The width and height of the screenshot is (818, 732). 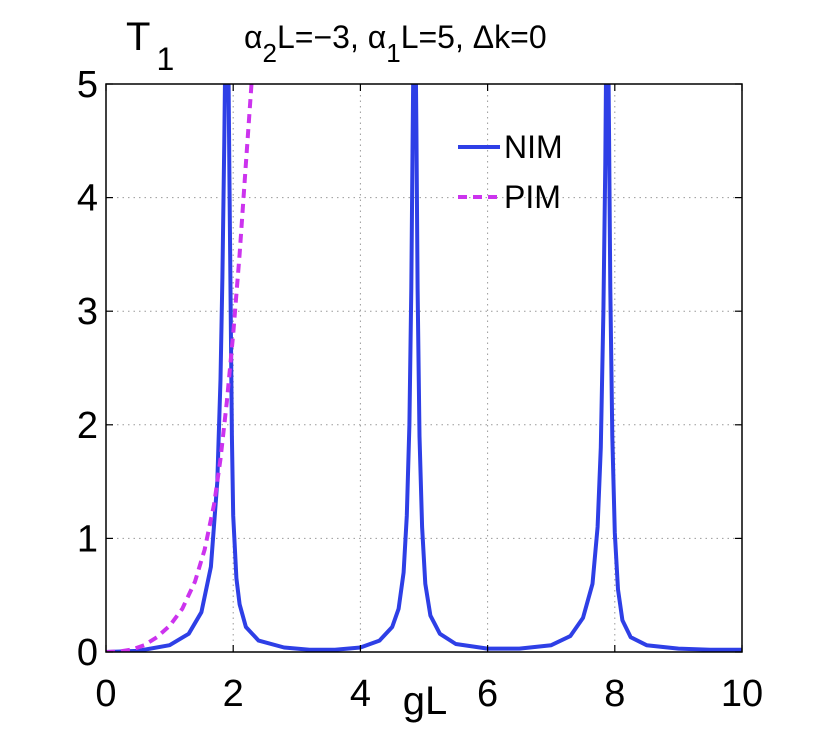 I want to click on x-tick-label: 10, so click(x=742, y=694).